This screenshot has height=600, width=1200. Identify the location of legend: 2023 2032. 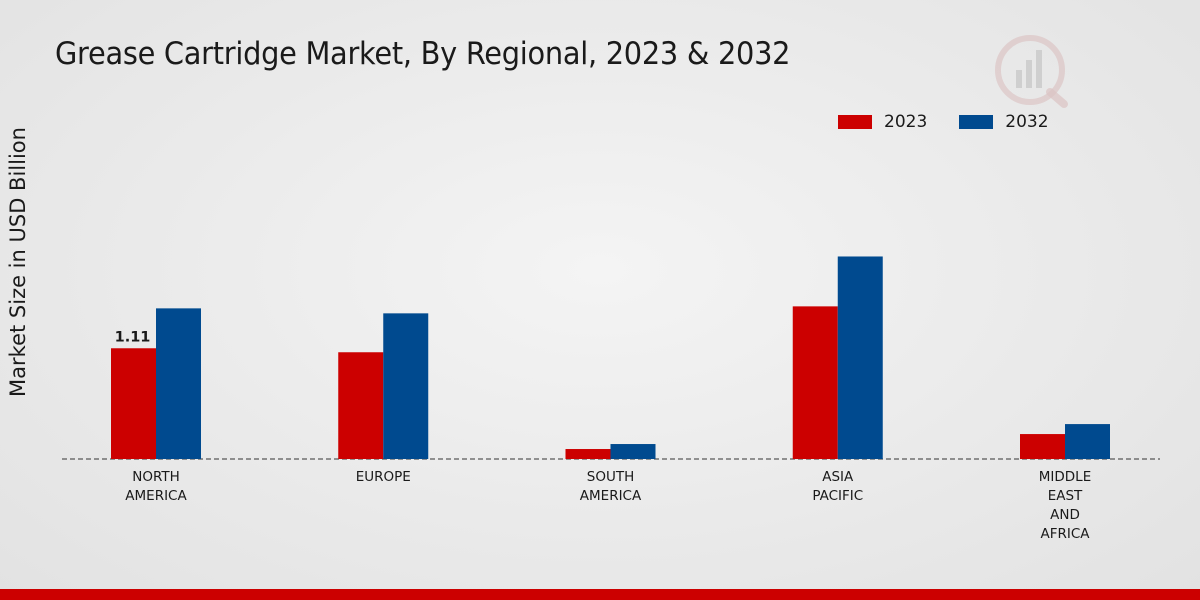
(959, 122).